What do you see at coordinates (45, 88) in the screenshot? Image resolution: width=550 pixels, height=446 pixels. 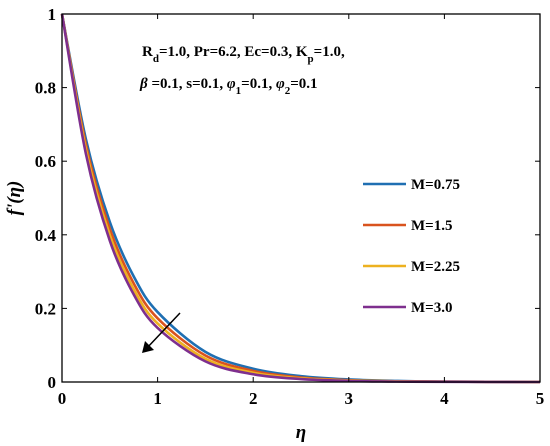 I see `y-tick-label: 0.8` at bounding box center [45, 88].